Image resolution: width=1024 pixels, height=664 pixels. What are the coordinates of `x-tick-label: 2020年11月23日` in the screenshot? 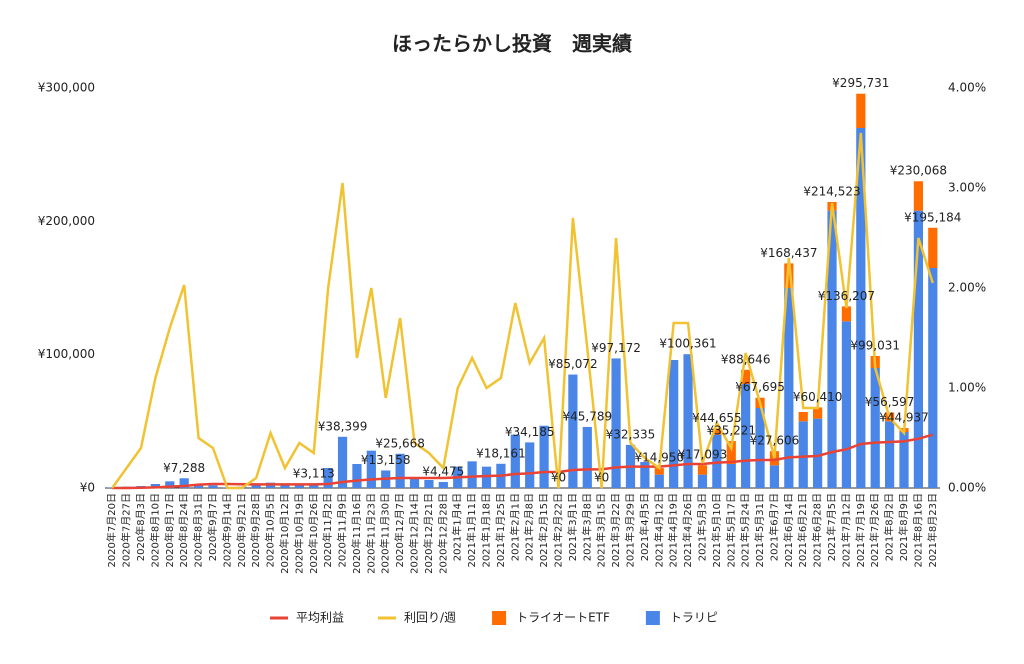 It's located at (370, 533).